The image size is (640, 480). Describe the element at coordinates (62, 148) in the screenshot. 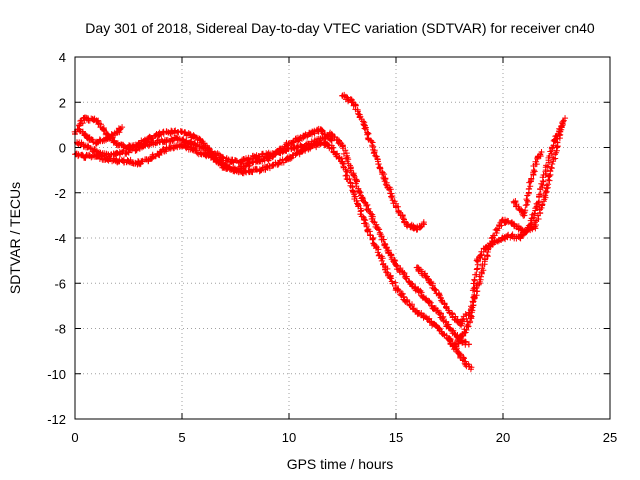

I see `y-tick-label: 0` at that location.